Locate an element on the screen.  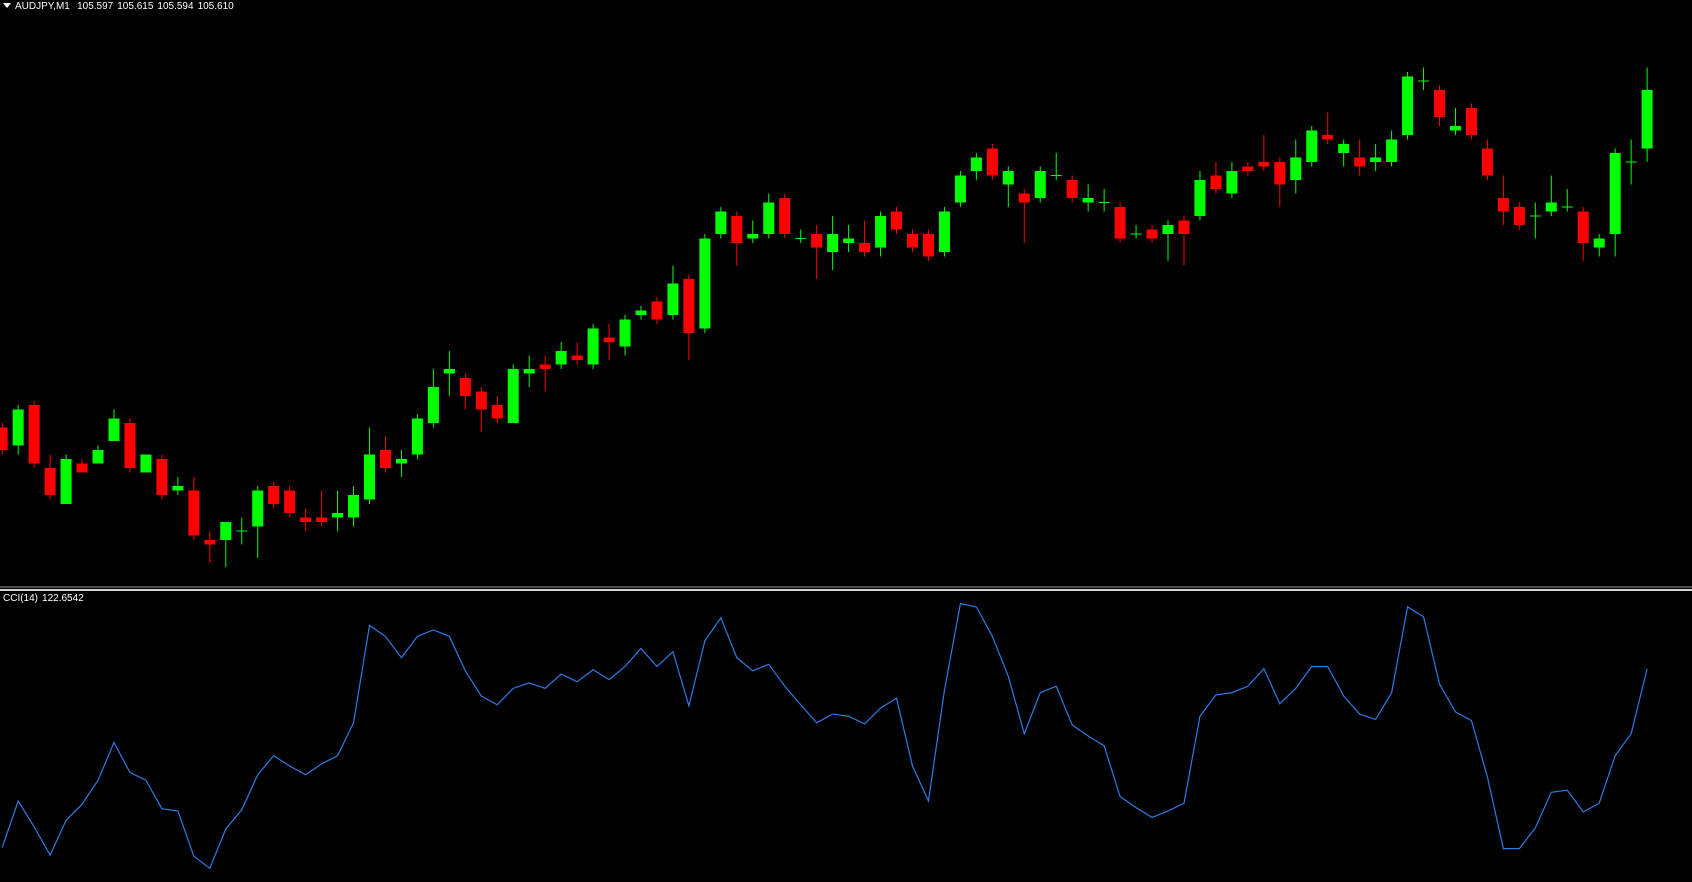
chart-header: AUDJPY,M1 105.597 105.615 105.594 105.610 is located at coordinates (124, 6).